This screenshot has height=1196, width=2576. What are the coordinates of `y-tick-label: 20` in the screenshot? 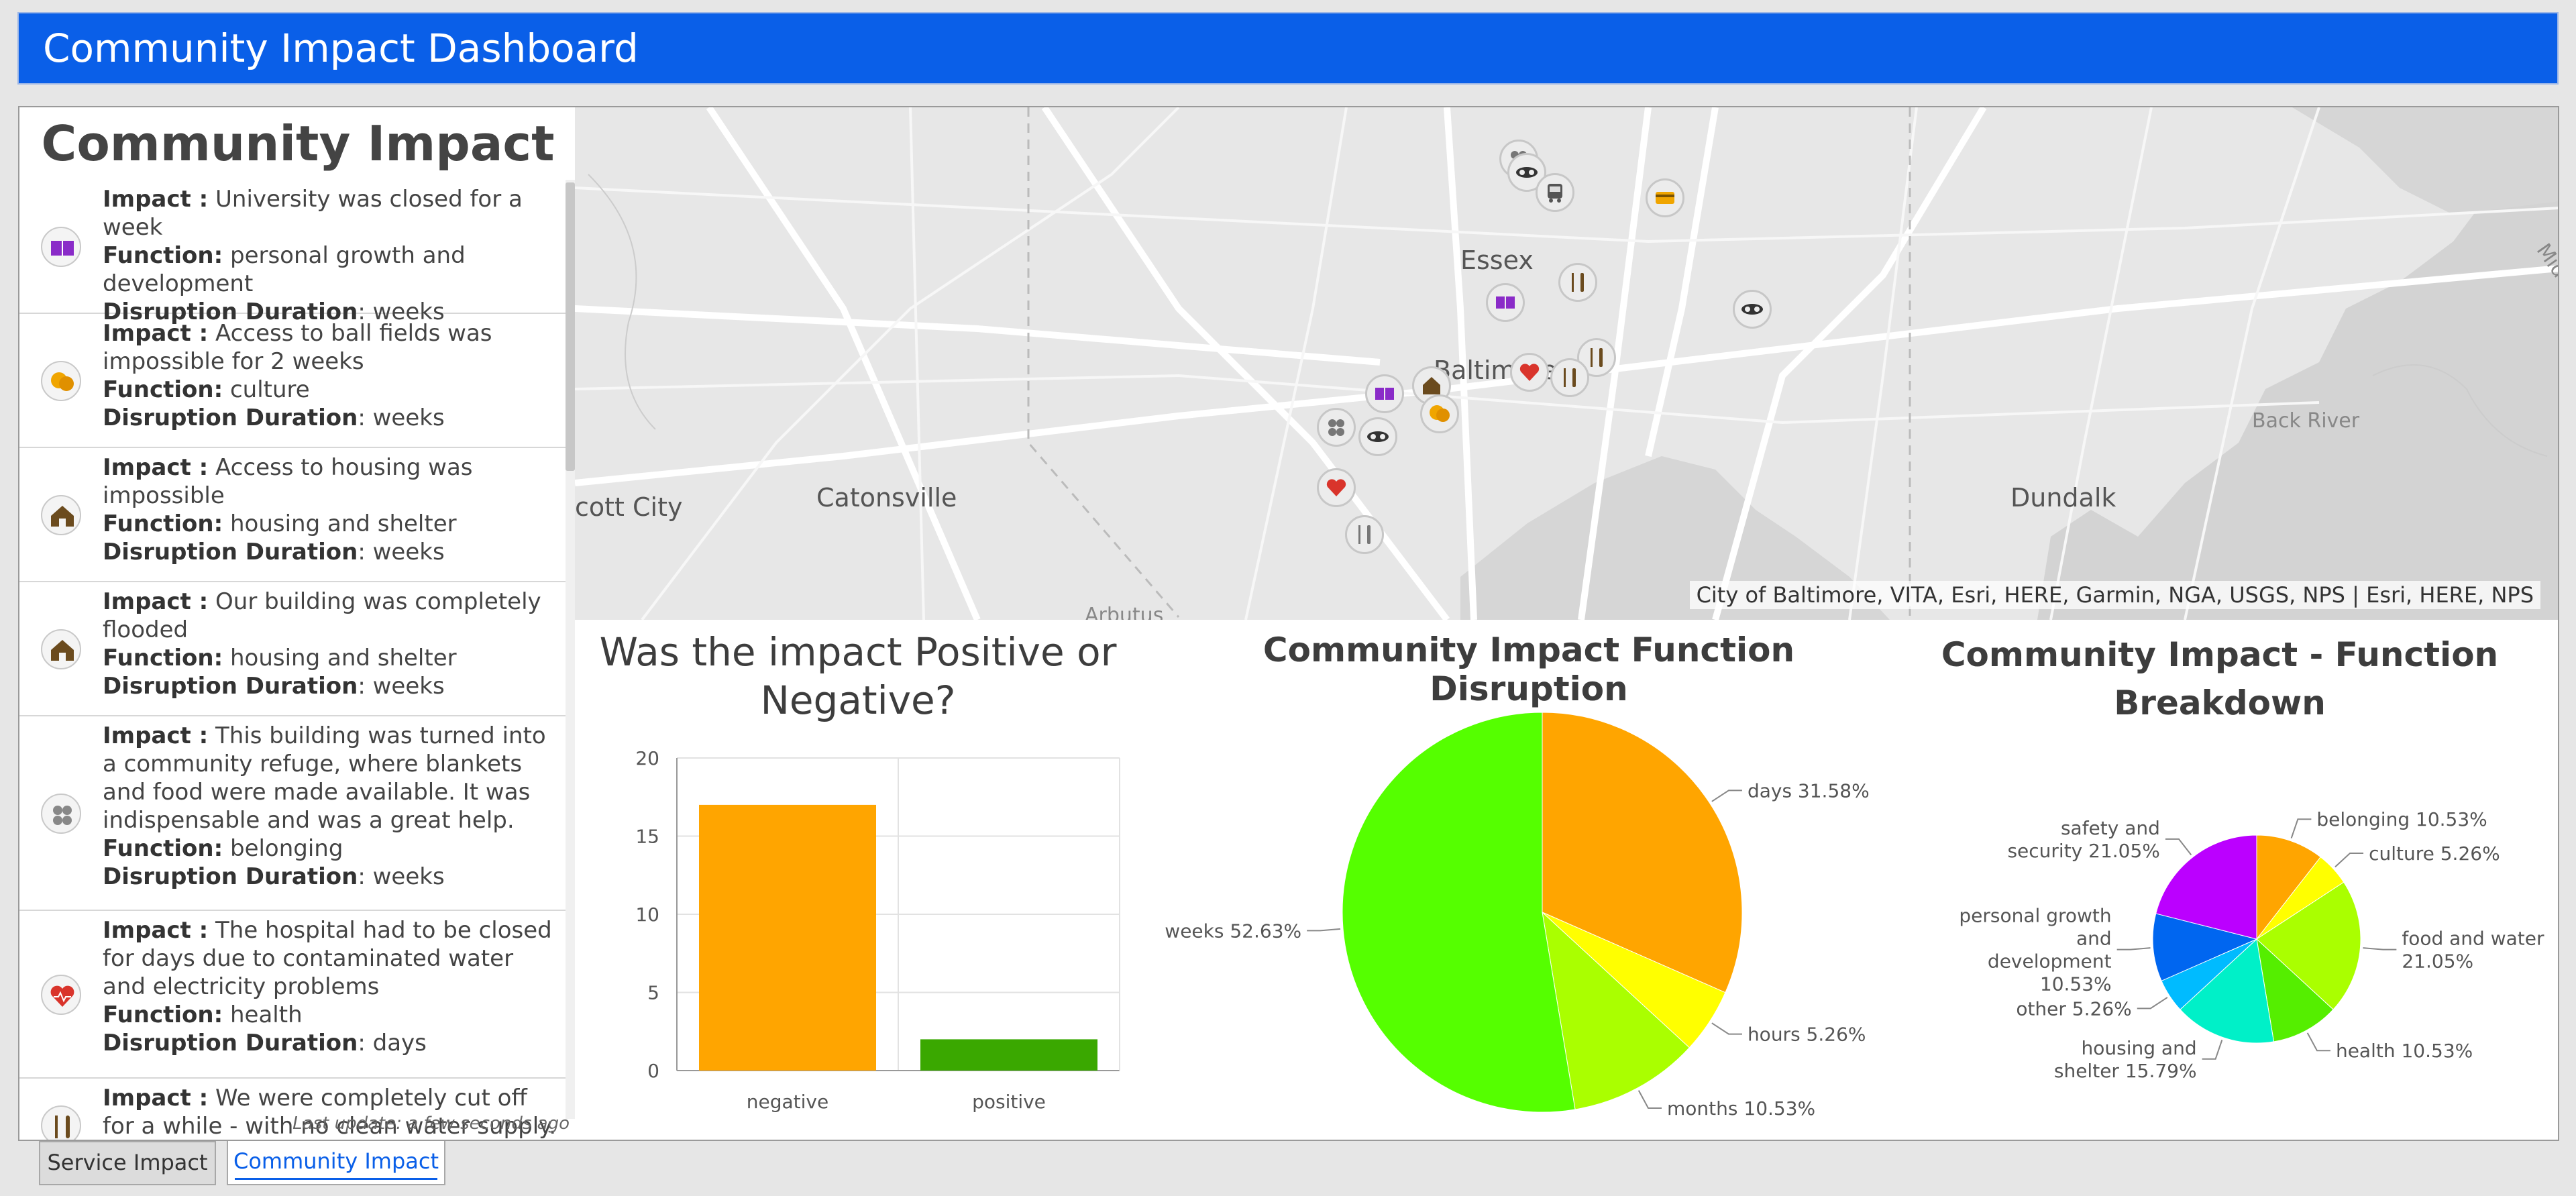 It's located at (647, 760).